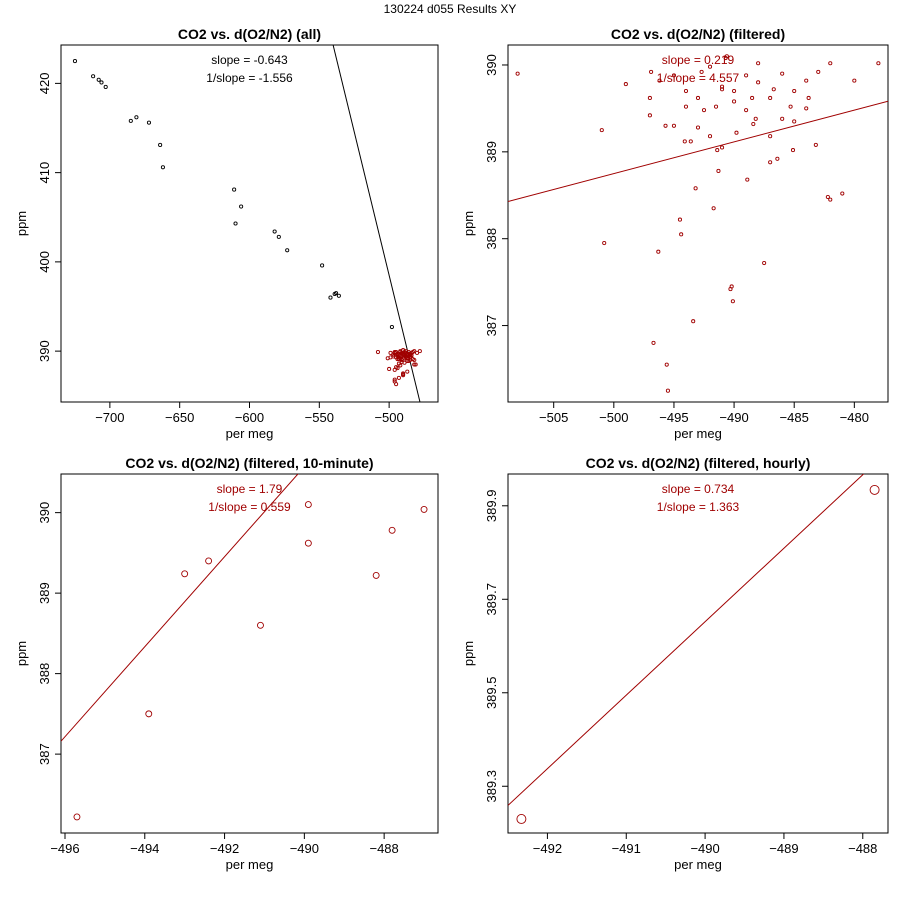 The image size is (900, 900). I want to click on series-all, so click(233, 194).